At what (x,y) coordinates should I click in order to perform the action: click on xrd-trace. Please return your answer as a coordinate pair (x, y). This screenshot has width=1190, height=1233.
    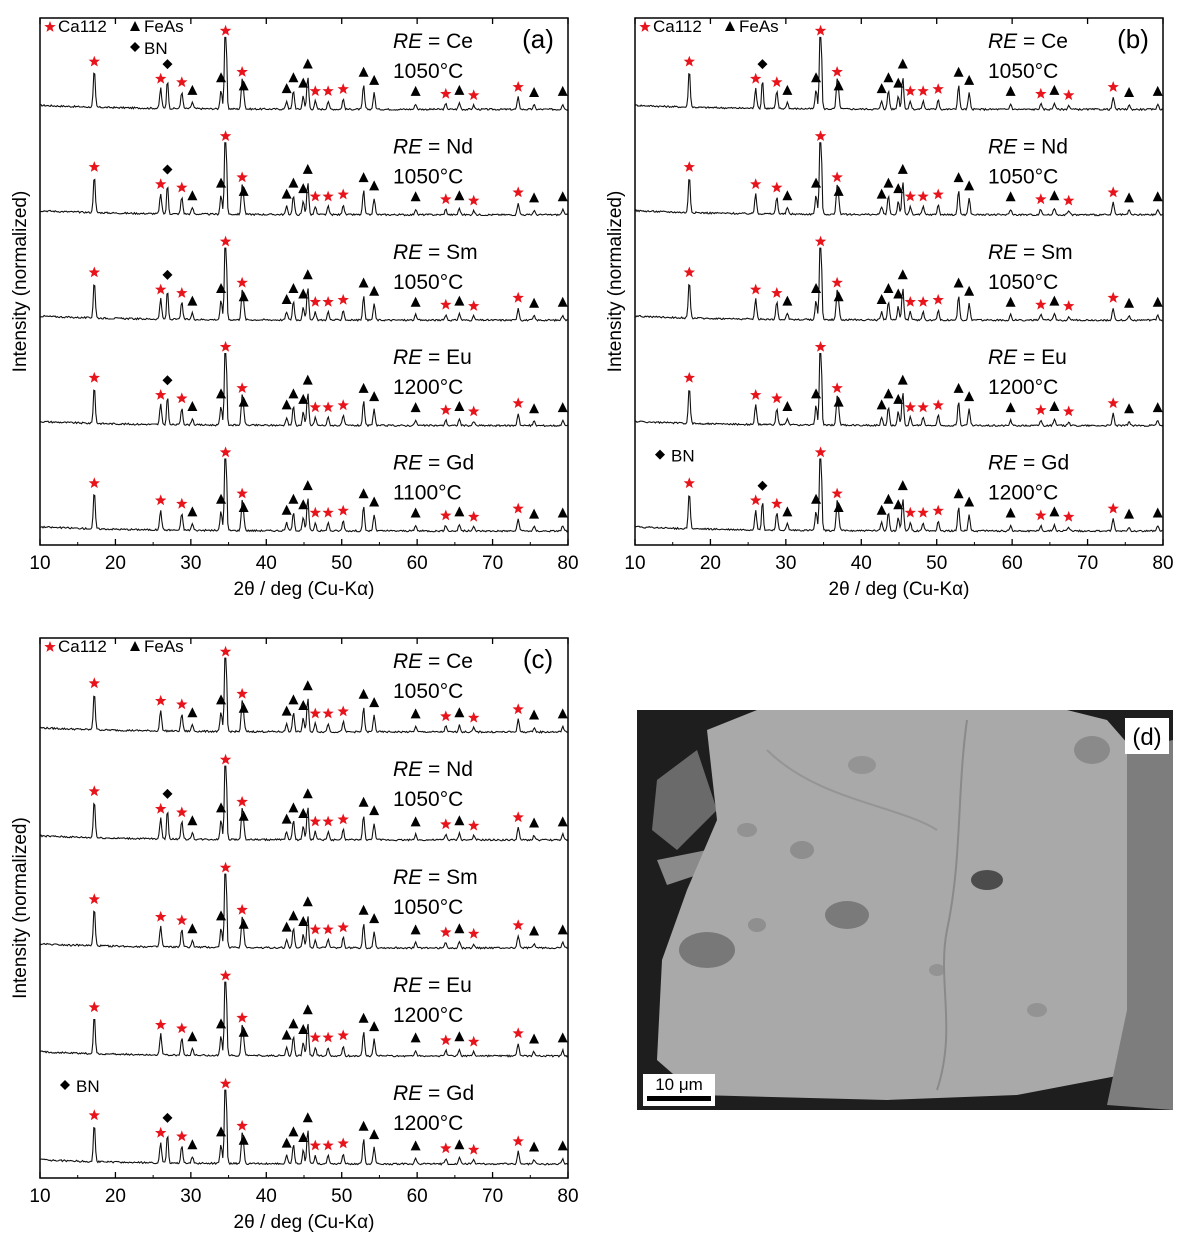
    Looking at the image, I should click on (899, 179).